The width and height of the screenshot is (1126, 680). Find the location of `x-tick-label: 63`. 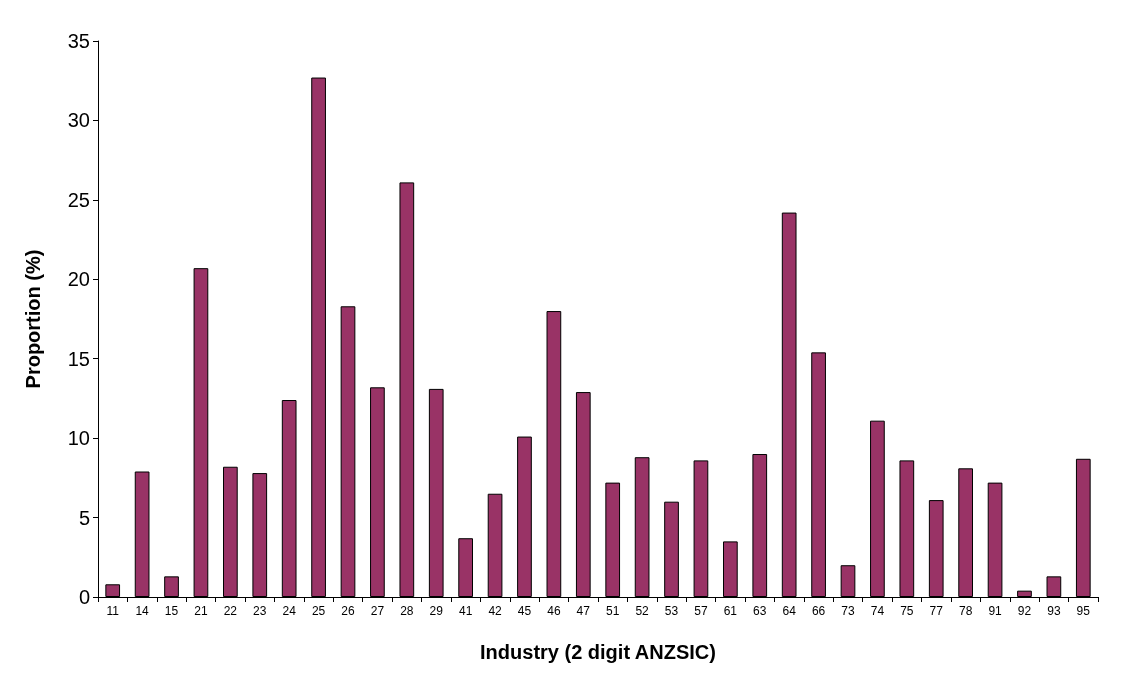

x-tick-label: 63 is located at coordinates (760, 611).